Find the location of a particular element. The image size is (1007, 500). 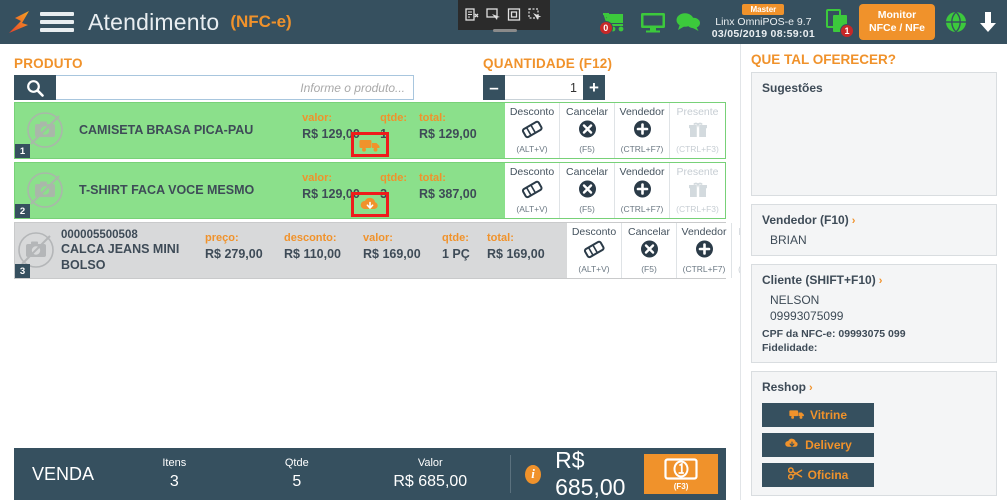

summary-items-value: 3 is located at coordinates (174, 481).